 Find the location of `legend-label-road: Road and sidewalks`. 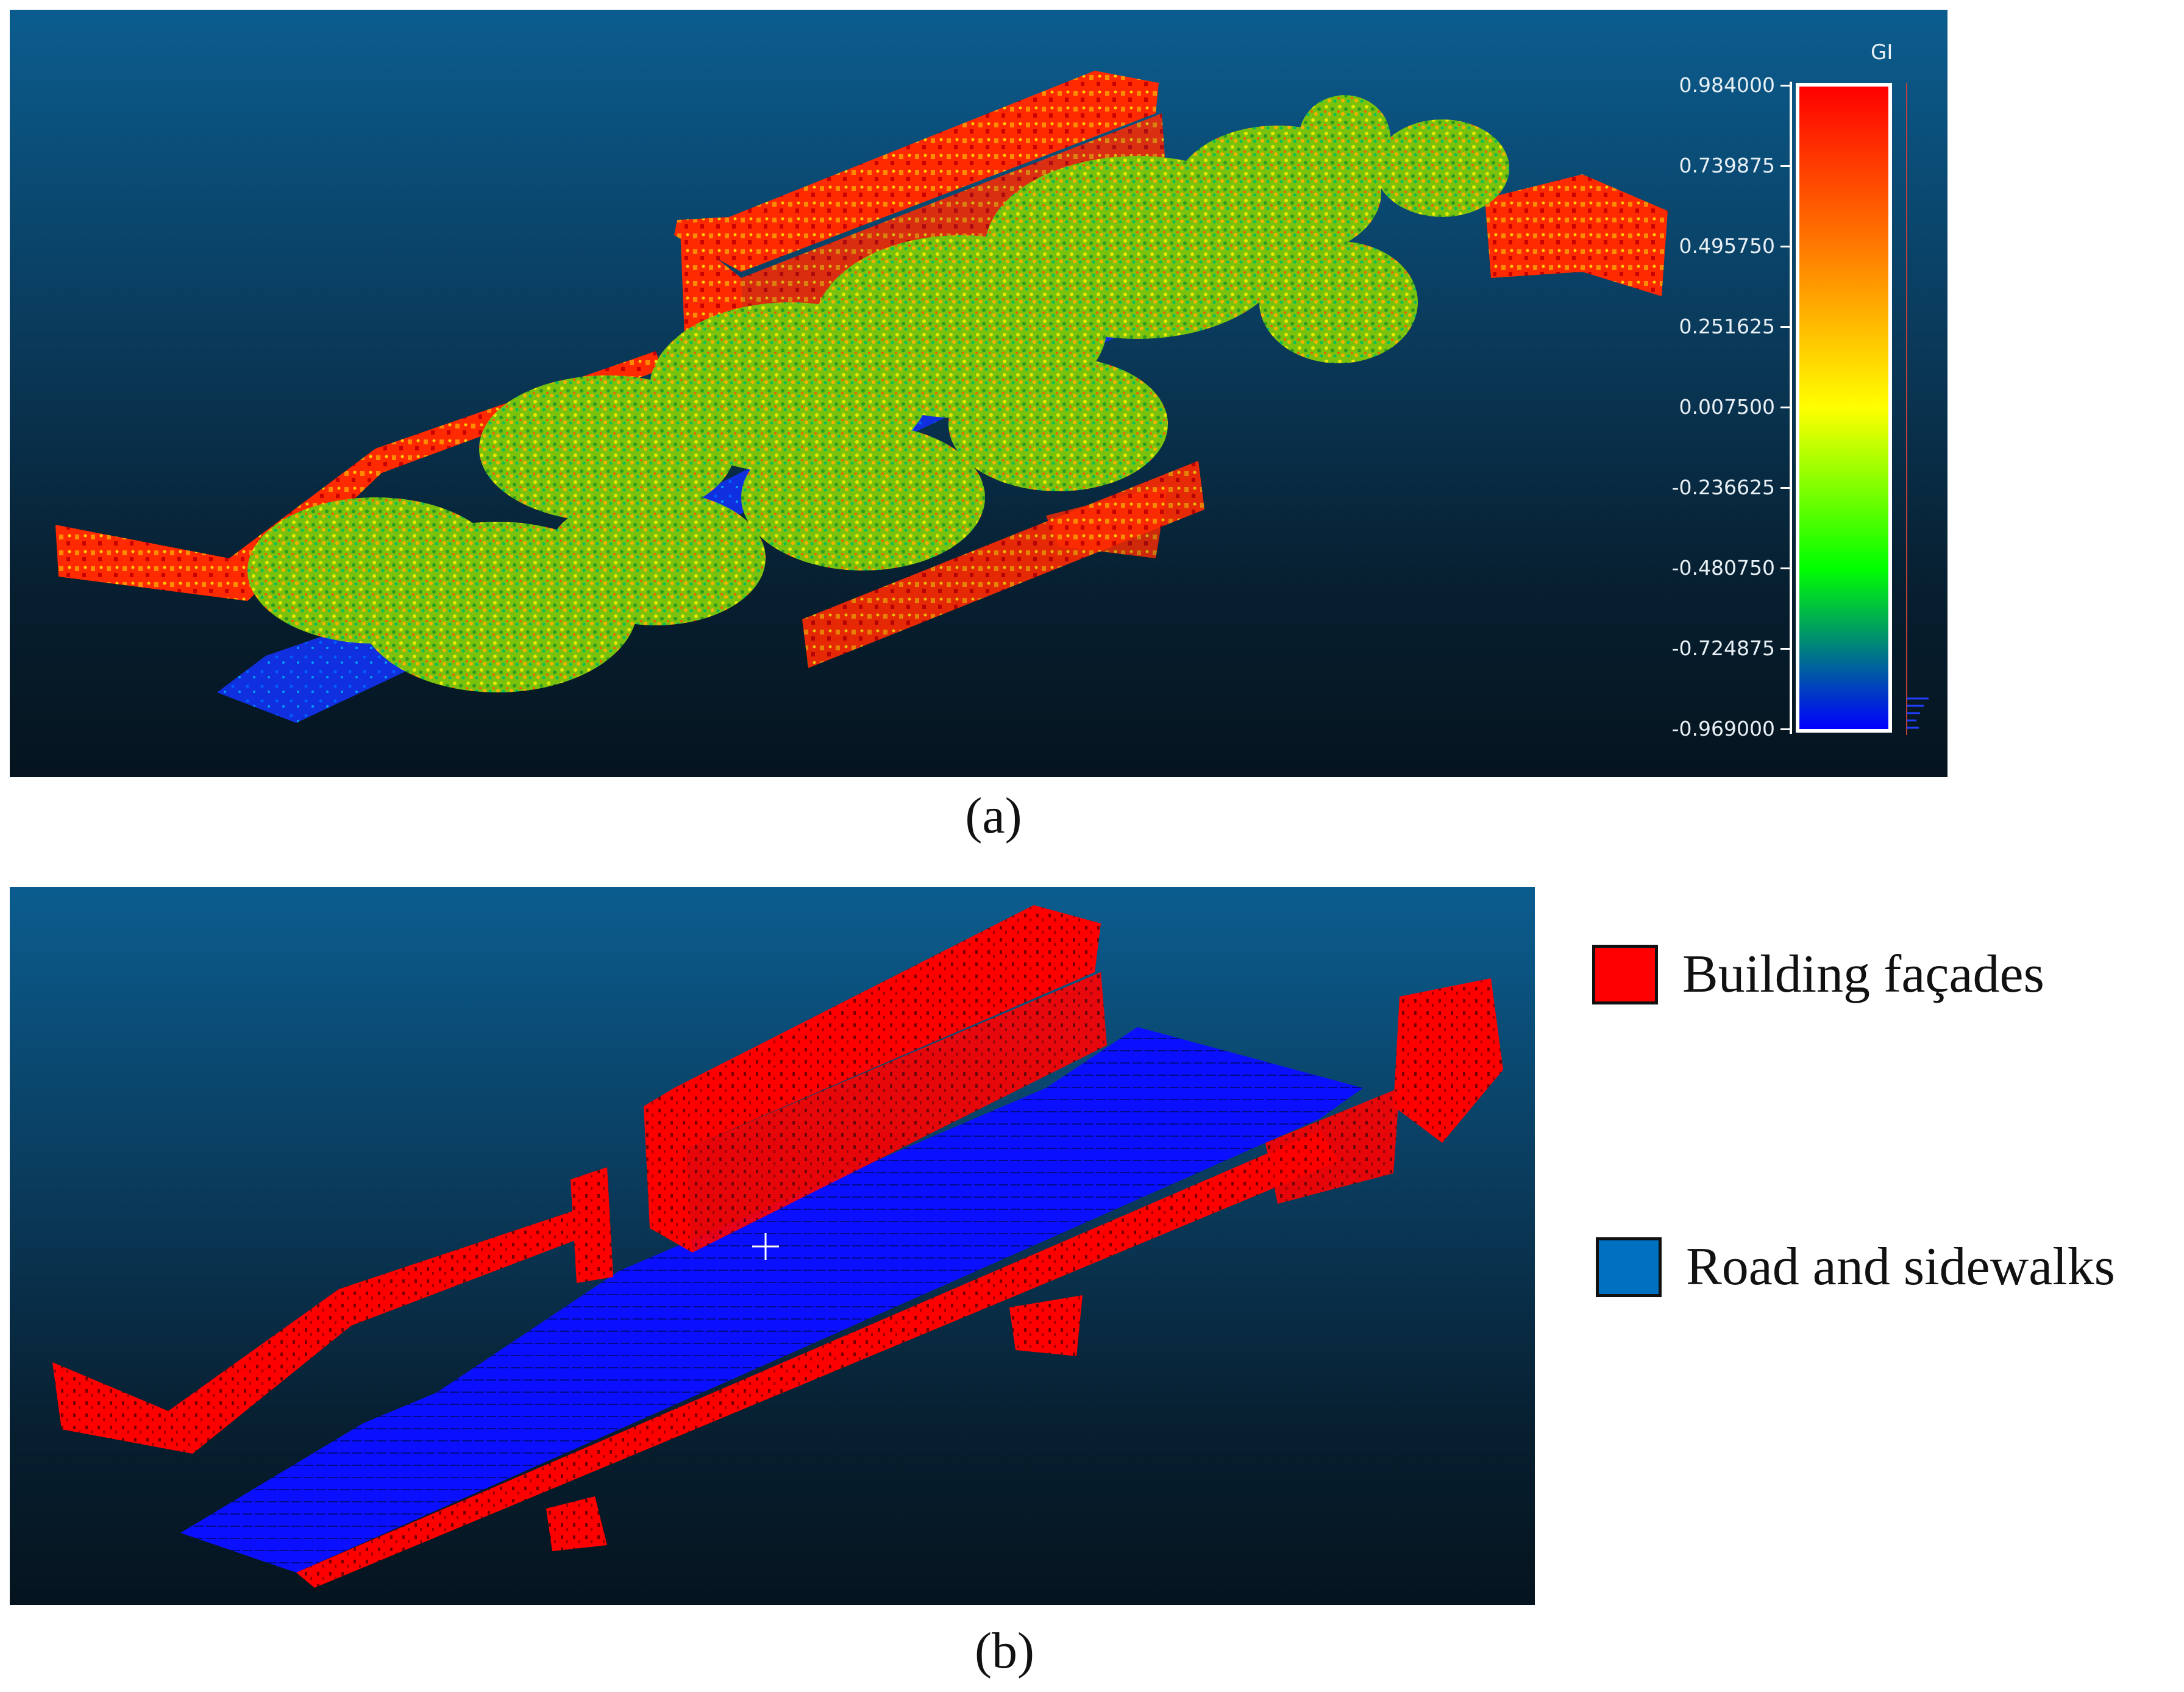

legend-label-road: Road and sidewalks is located at coordinates (1900, 1266).